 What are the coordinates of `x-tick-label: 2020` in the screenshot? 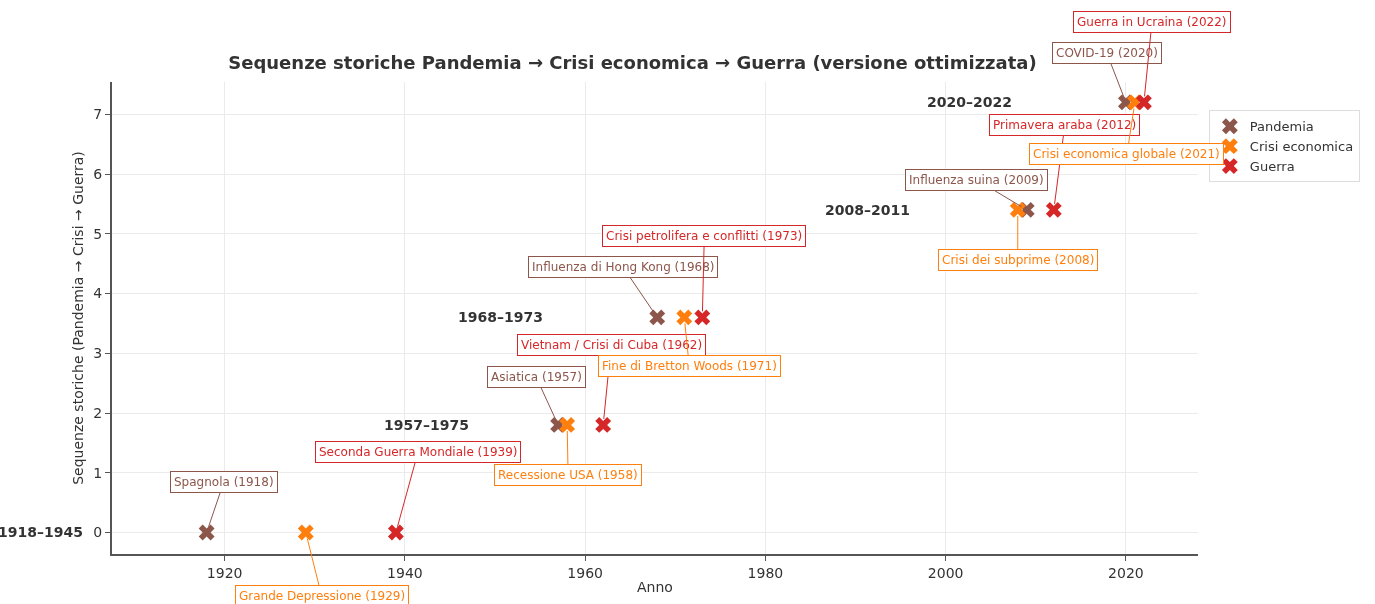 It's located at (1126, 572).